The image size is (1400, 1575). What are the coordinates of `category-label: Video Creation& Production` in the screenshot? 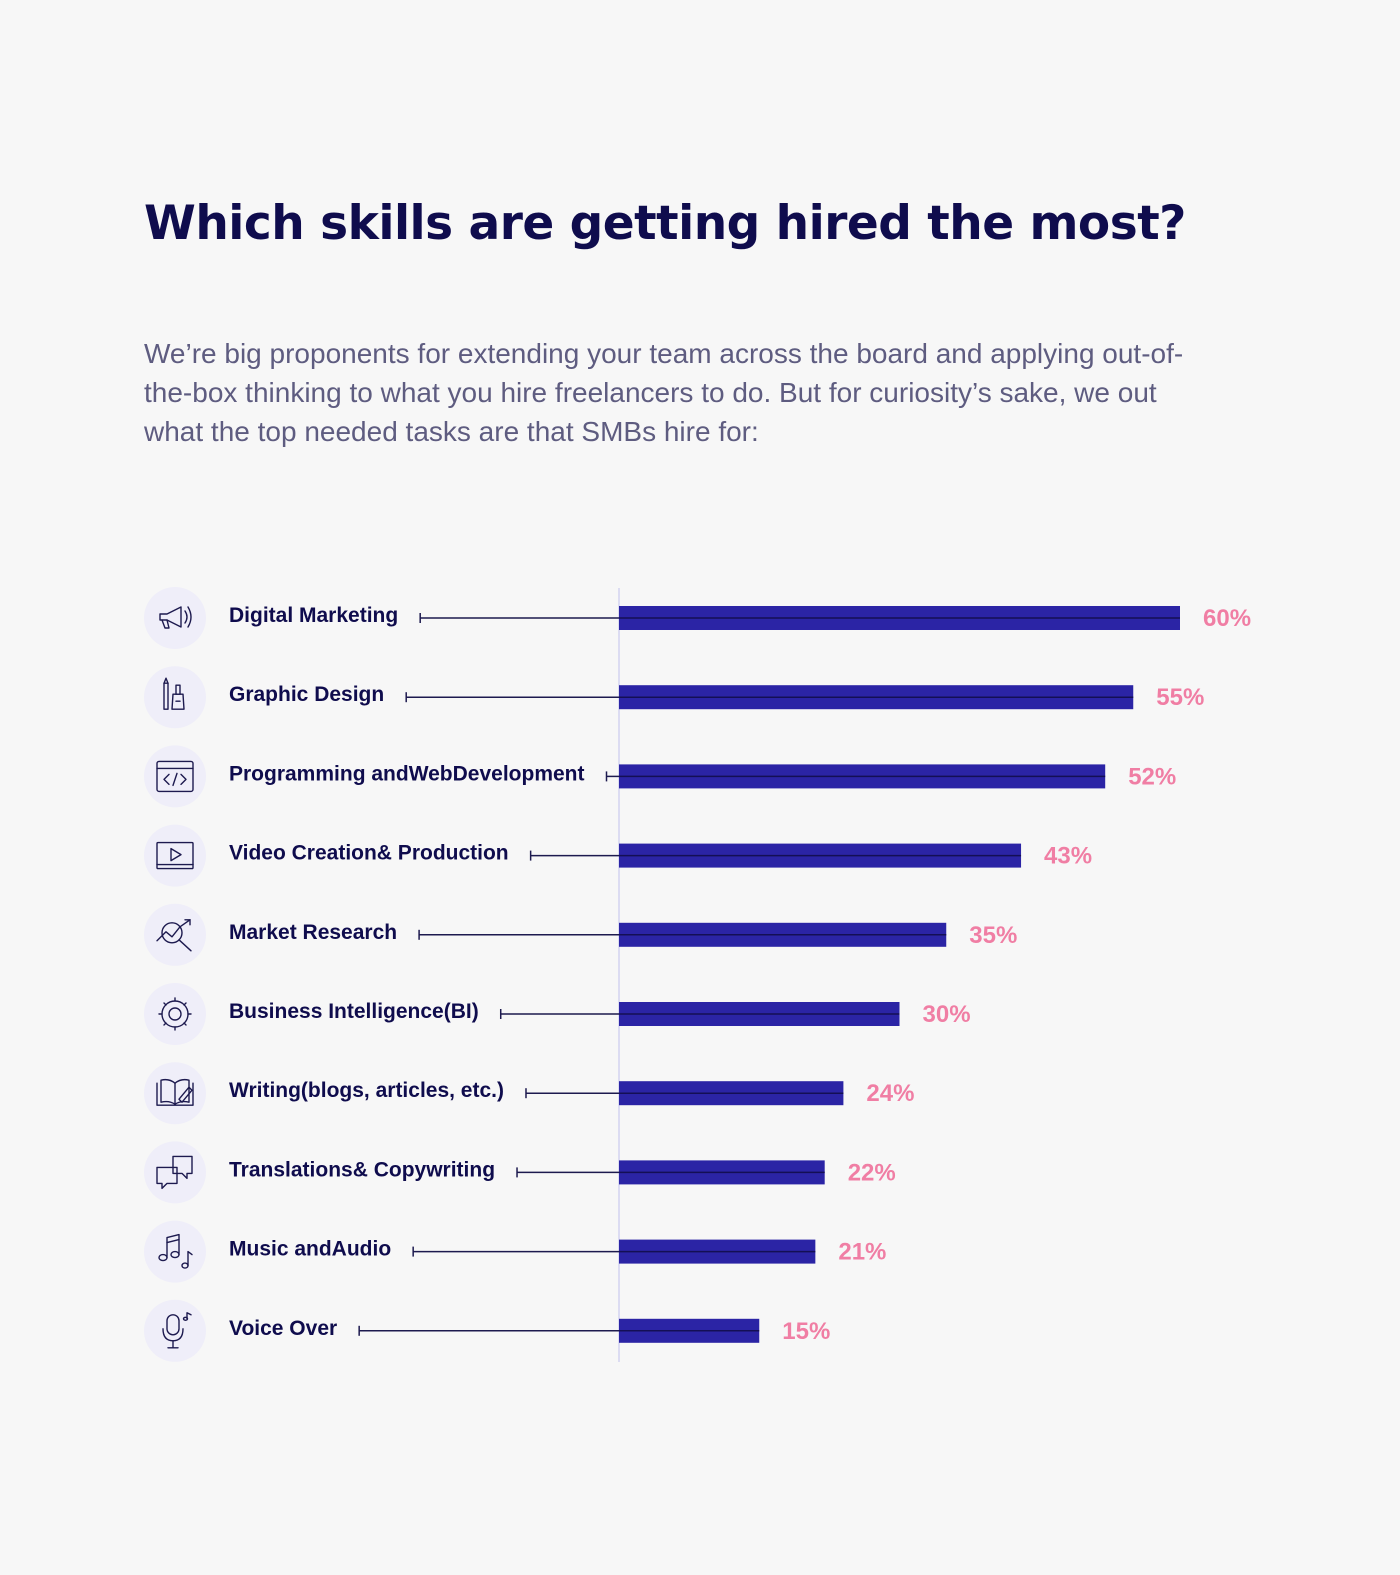 It's located at (369, 853).